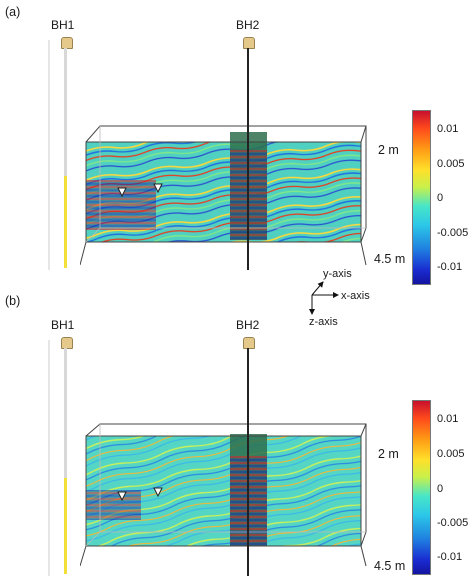 The height and width of the screenshot is (583, 474). What do you see at coordinates (223, 495) in the screenshot?
I see `slice-box-b` at bounding box center [223, 495].